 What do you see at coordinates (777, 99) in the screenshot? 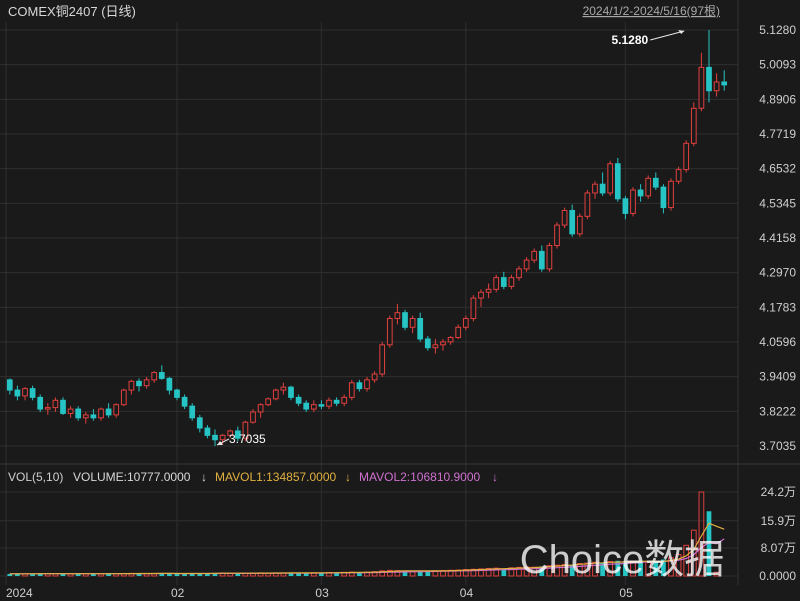
I see `price-tick-label: 4.8906` at bounding box center [777, 99].